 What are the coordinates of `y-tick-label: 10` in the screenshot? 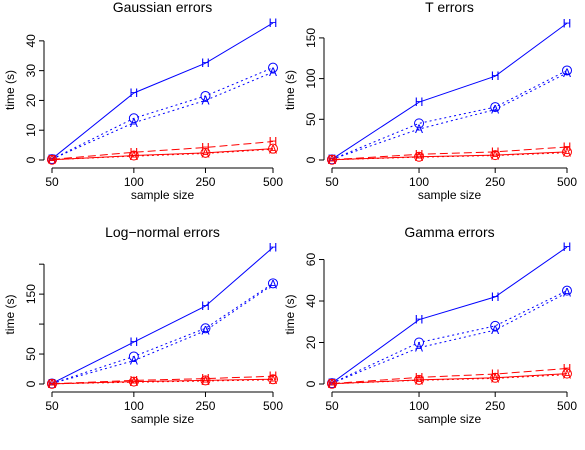 It's located at (31, 130).